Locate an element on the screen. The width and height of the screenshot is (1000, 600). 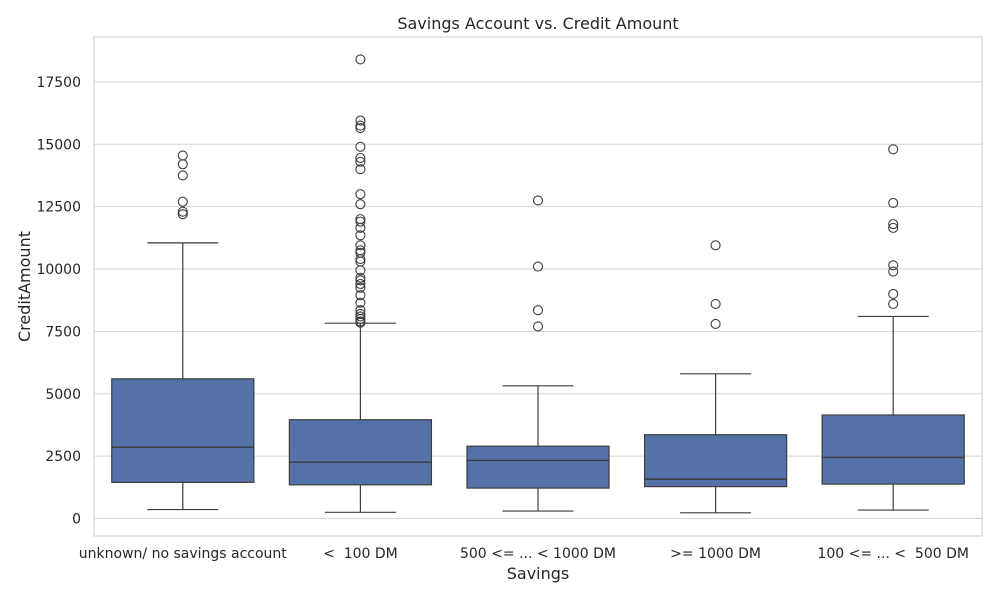
x-tick-label: 500 <= ... < 1000 DM is located at coordinates (538, 554).